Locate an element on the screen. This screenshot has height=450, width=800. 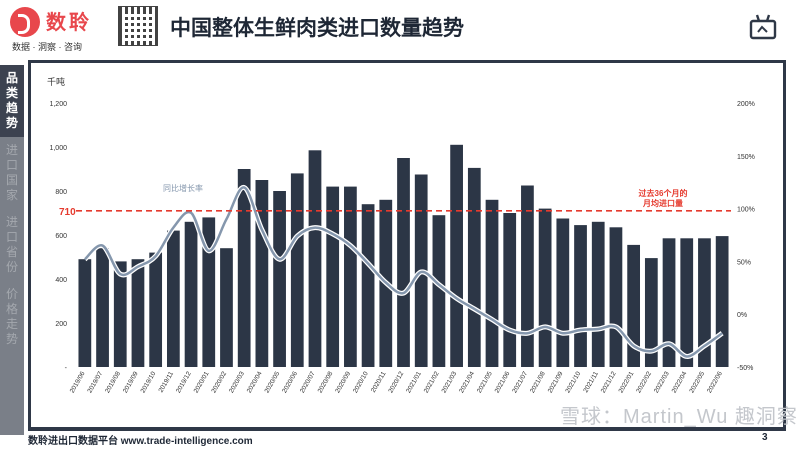
page-number: 3 is located at coordinates (765, 437).